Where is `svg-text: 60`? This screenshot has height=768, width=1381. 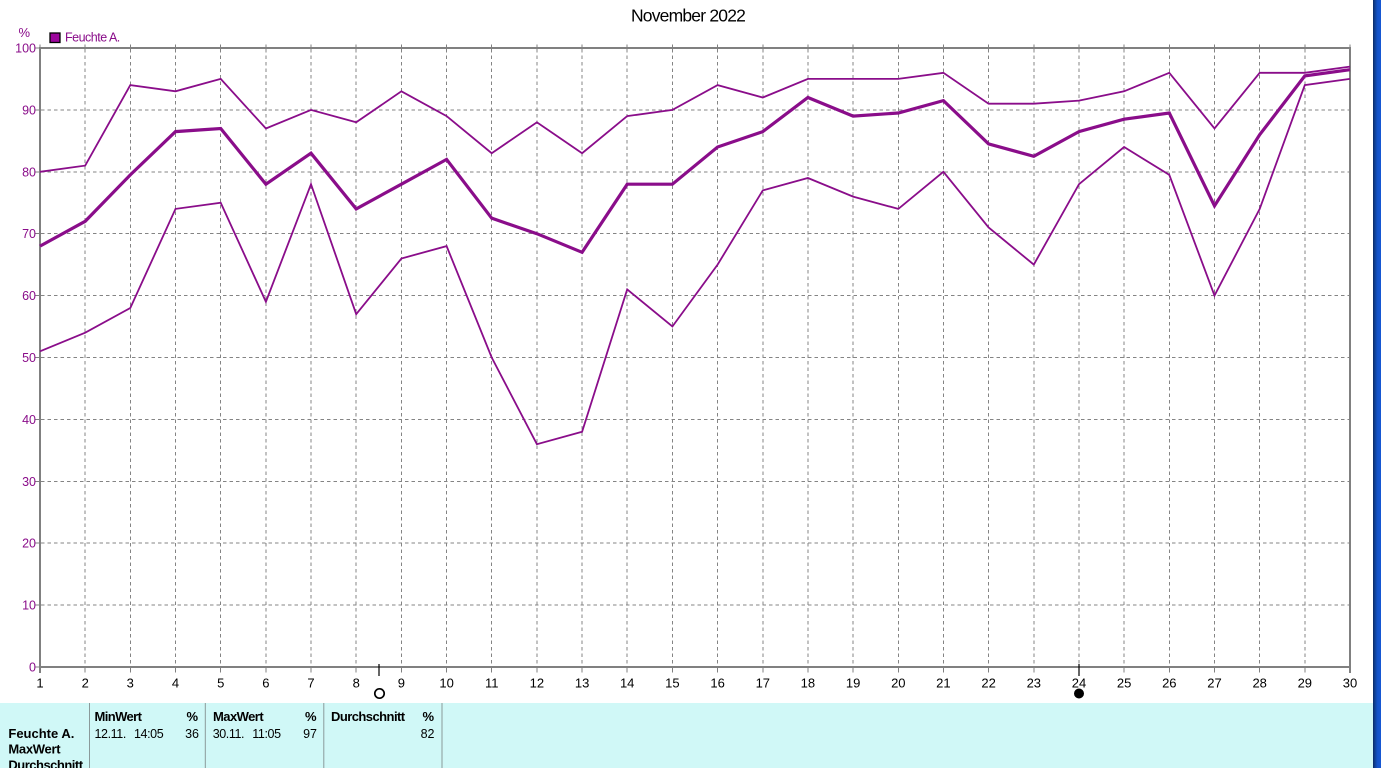
svg-text: 60 is located at coordinates (29, 296).